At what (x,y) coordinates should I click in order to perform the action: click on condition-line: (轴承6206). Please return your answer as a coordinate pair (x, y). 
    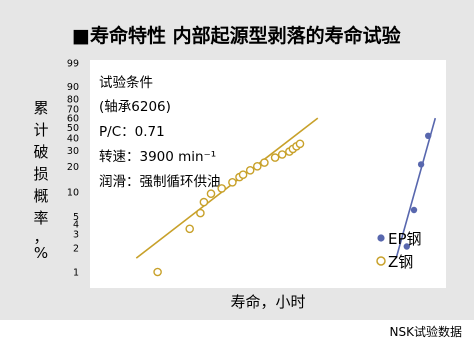
    Looking at the image, I should click on (135, 107).